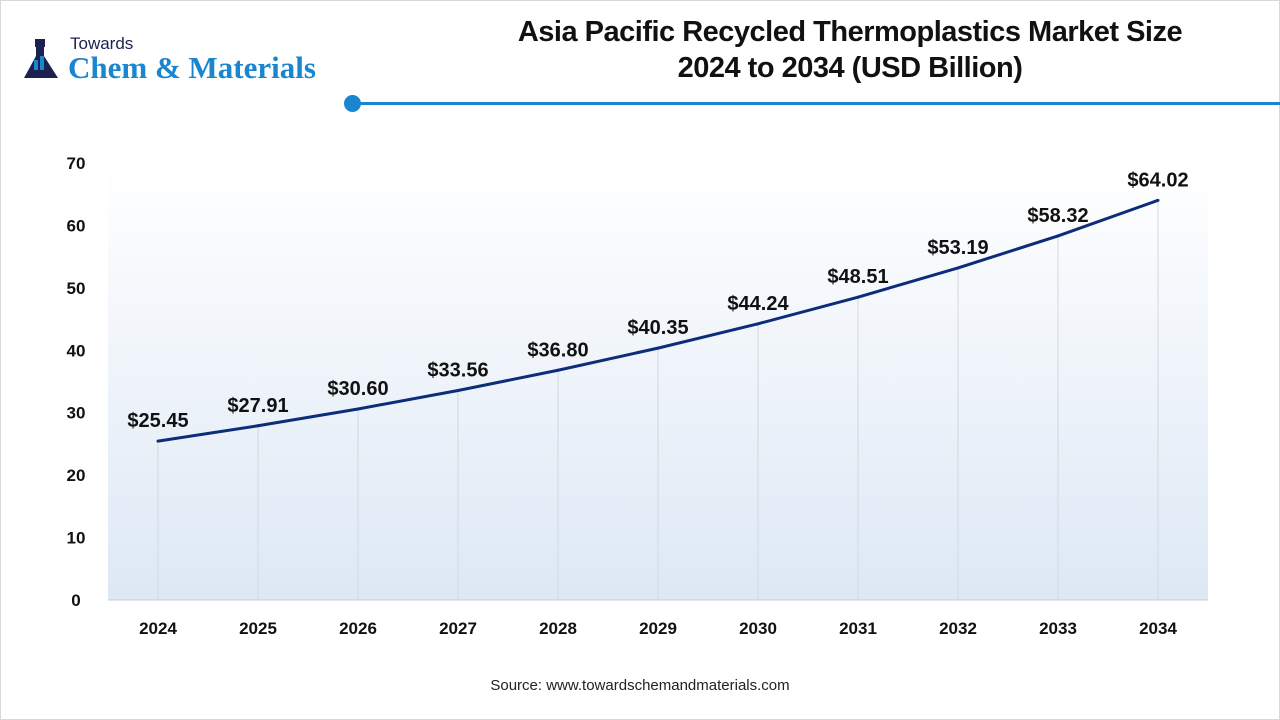 This screenshot has width=1280, height=720. I want to click on x-tick-label: 2029, so click(658, 628).